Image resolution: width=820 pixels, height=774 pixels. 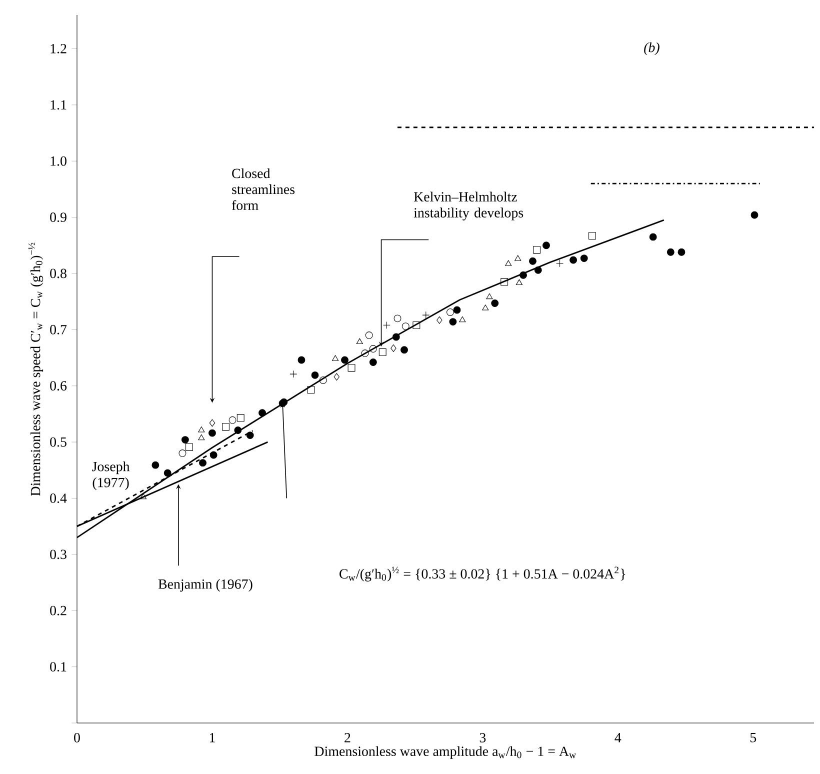 I want to click on text: C$_{w}$/(g′h$_{0}$)$^{½}$ = {0.33 ± 0.02} {1 + 0.51A − 0.024A$^{2}$}, so click(x=483, y=574).